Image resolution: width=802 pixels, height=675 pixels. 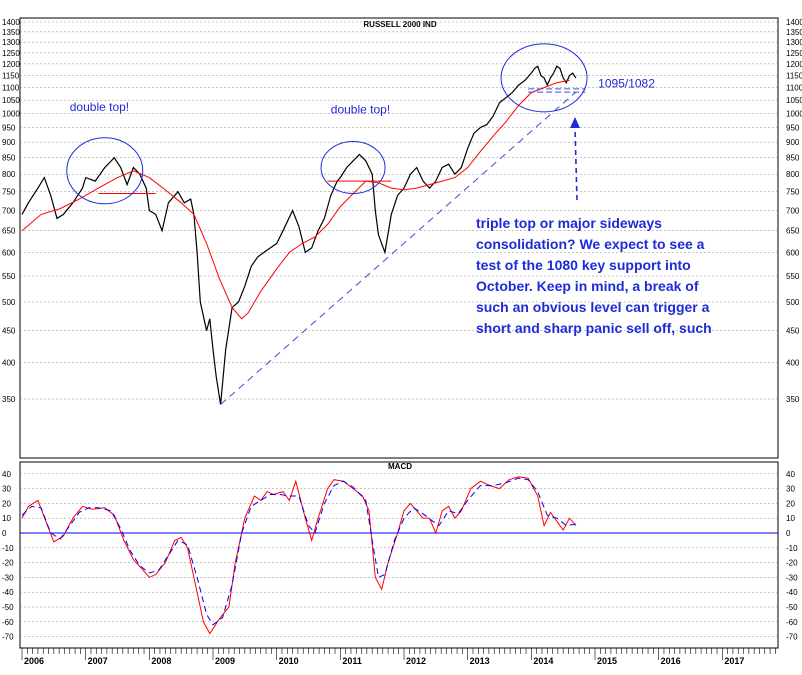 What do you see at coordinates (793, 158) in the screenshot?
I see `price-y-tick-right: 850` at bounding box center [793, 158].